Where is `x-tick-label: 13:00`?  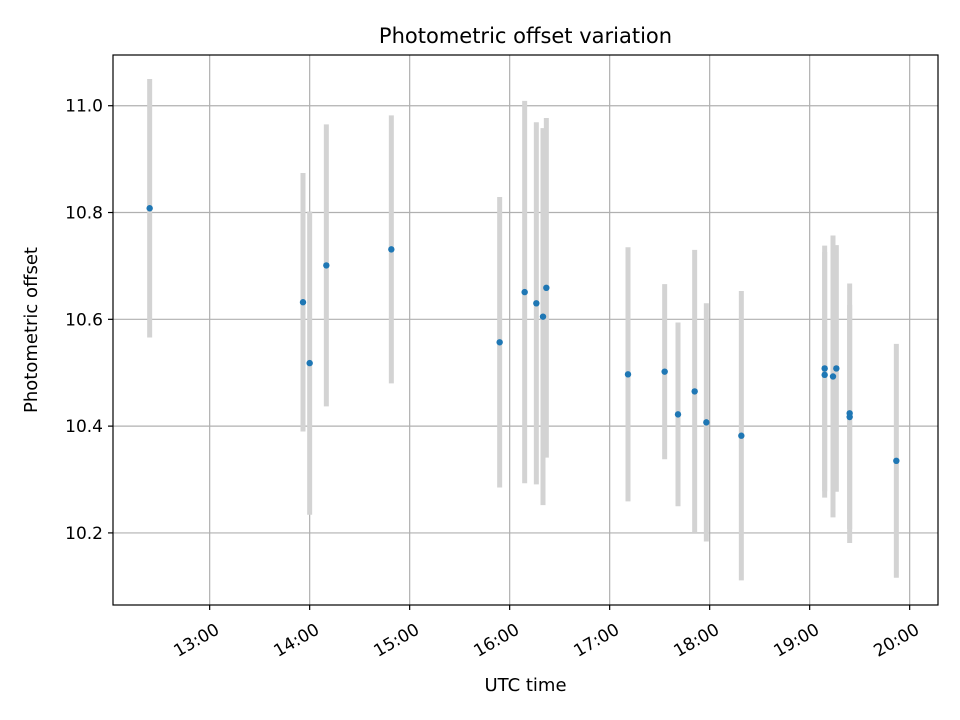
x-tick-label: 13:00 is located at coordinates (197, 641).